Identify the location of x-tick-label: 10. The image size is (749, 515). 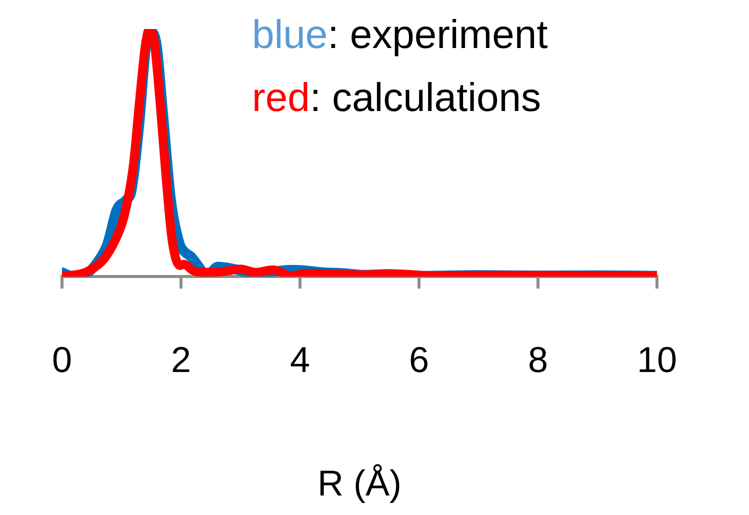
(657, 359).